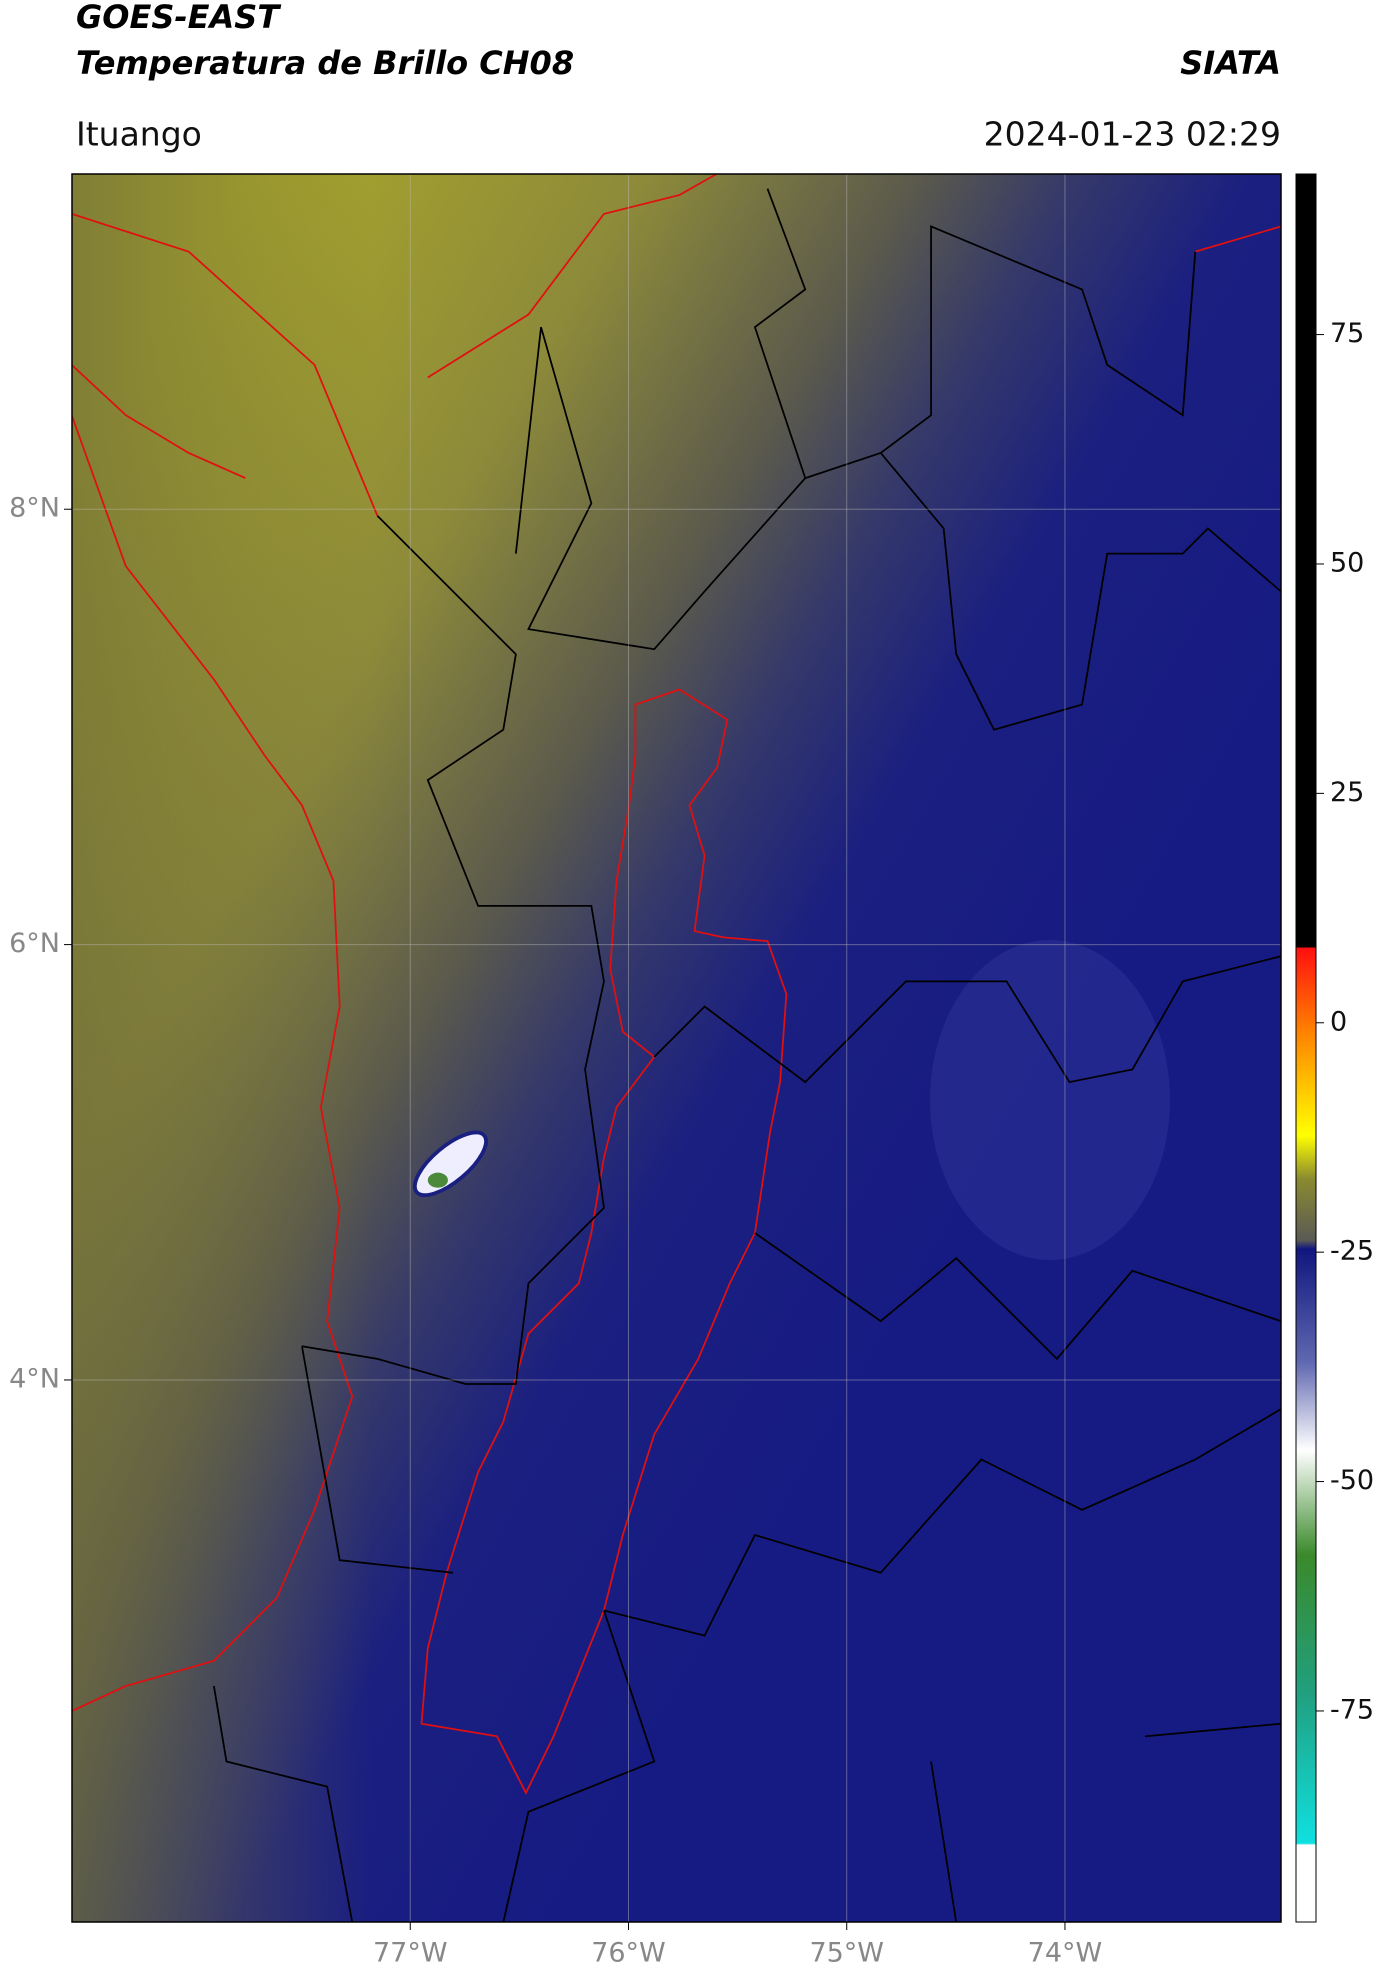 This screenshot has width=1384, height=1985. I want to click on colorbar, so click(1306, 1048).